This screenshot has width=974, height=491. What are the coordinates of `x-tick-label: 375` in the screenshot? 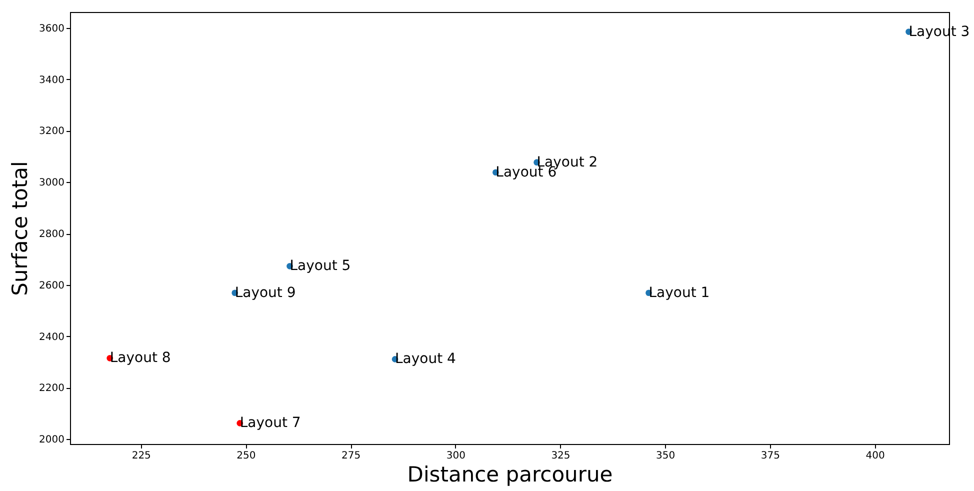 It's located at (770, 456).